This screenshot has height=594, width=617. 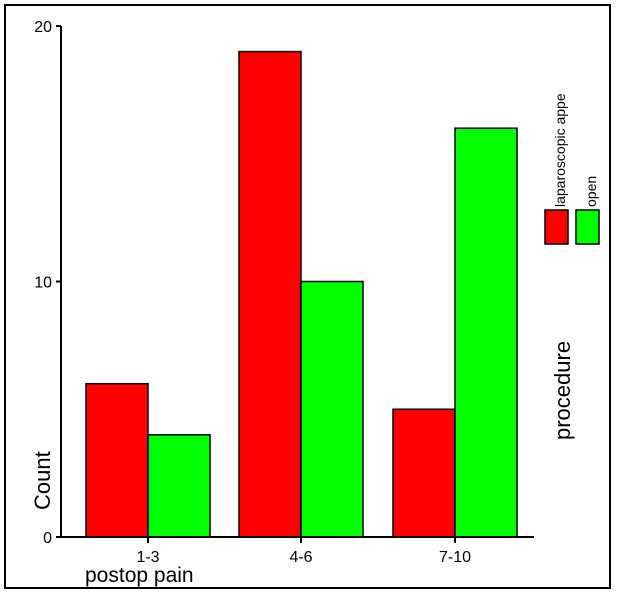 I want to click on x-tick-label: 4-6, so click(x=300, y=557).